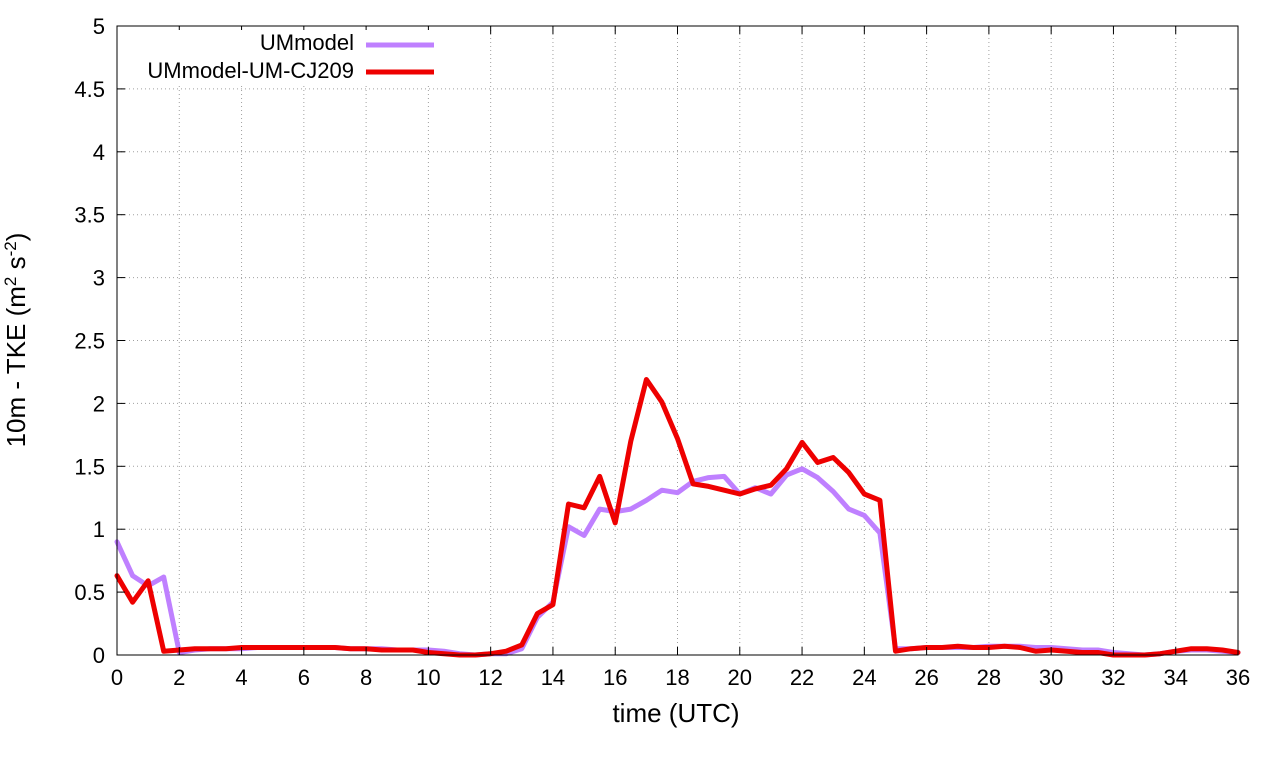 The height and width of the screenshot is (760, 1280). What do you see at coordinates (241, 677) in the screenshot?
I see `x-tick-label: 4` at bounding box center [241, 677].